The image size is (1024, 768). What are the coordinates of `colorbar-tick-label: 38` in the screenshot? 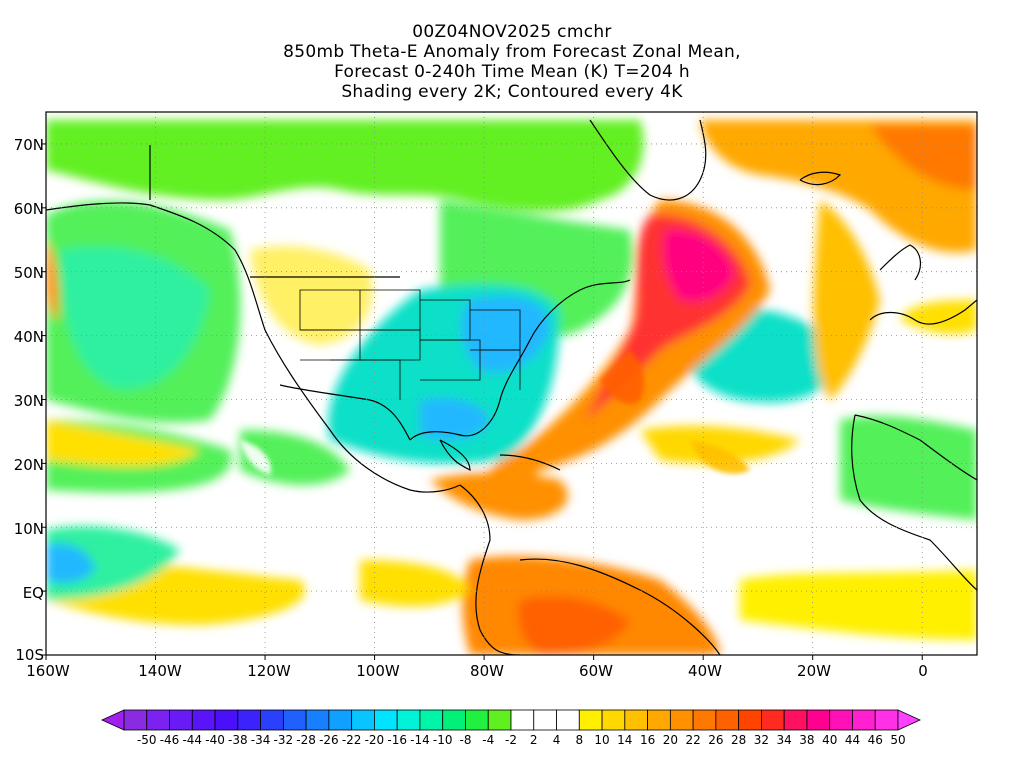 It's located at (807, 740).